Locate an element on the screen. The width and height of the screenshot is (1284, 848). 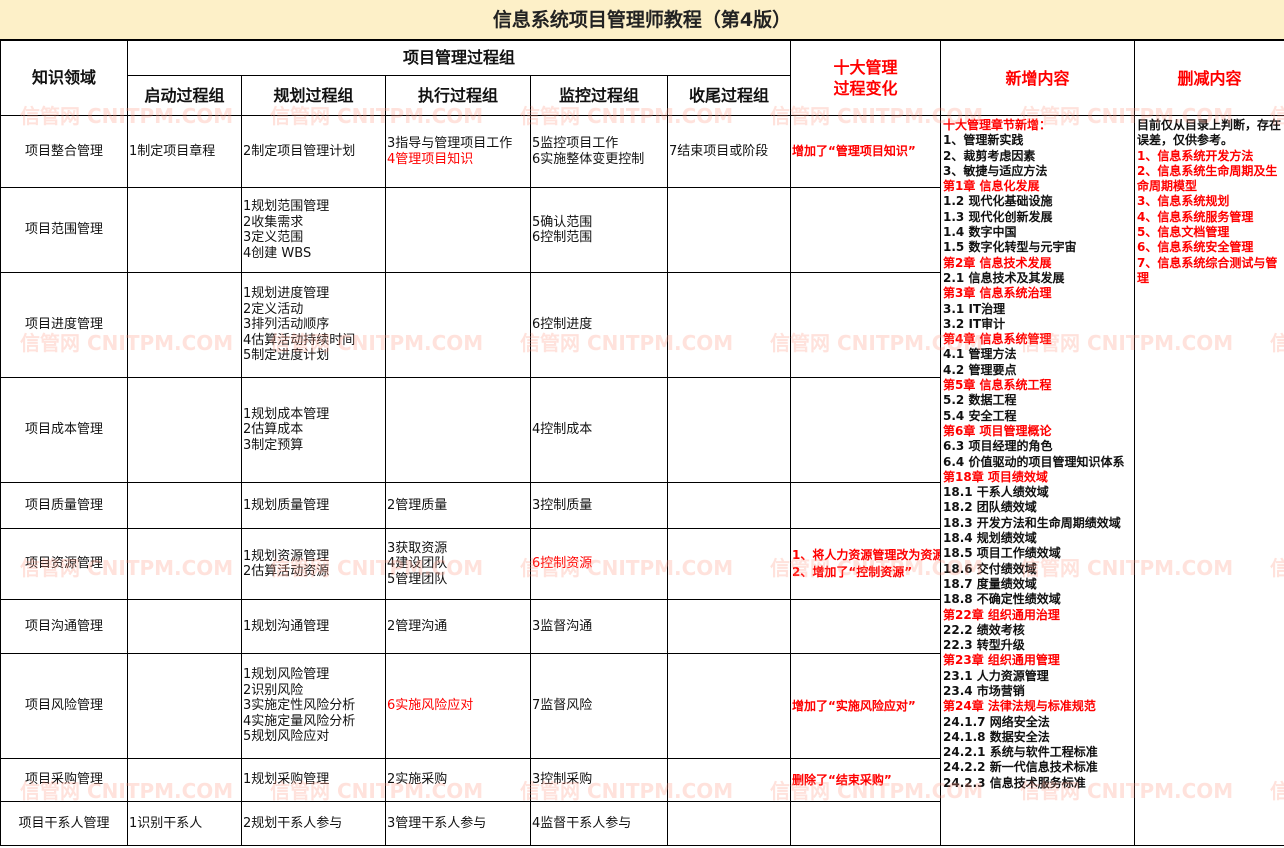
cell-line: 1规划资源管理 is located at coordinates (286, 556).